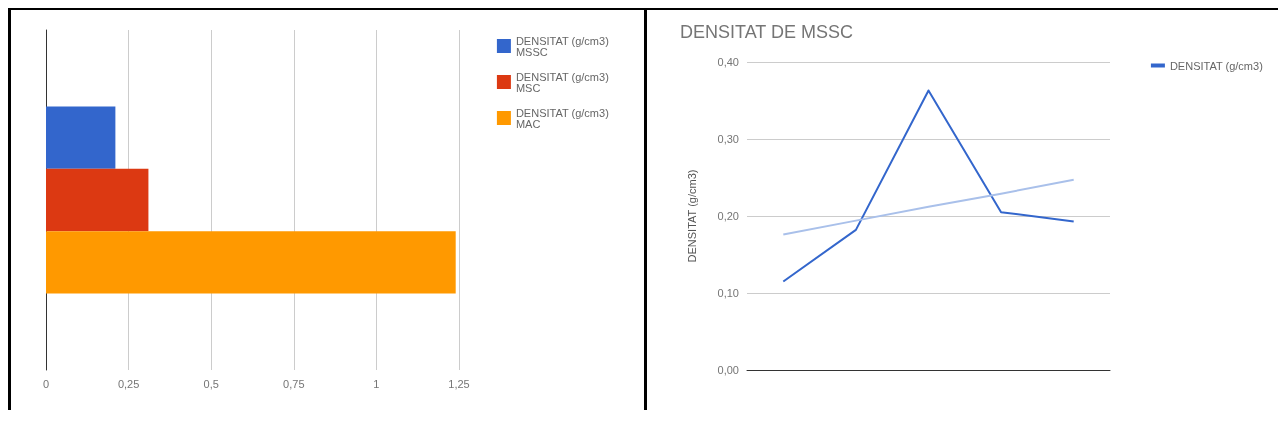 The height and width of the screenshot is (427, 1278). What do you see at coordinates (294, 383) in the screenshot?
I see `x-tick-label: 0,75` at bounding box center [294, 383].